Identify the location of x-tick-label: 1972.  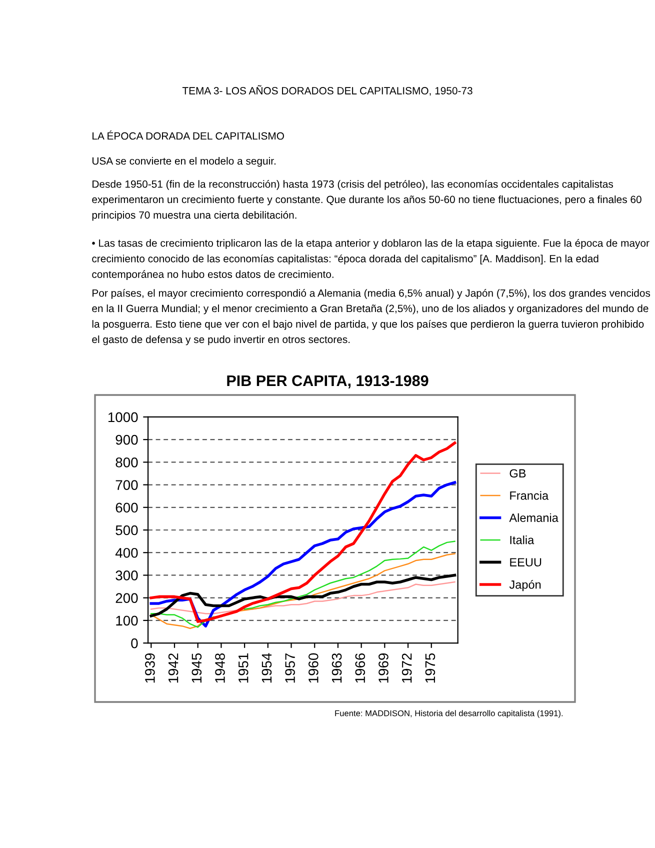
(407, 668).